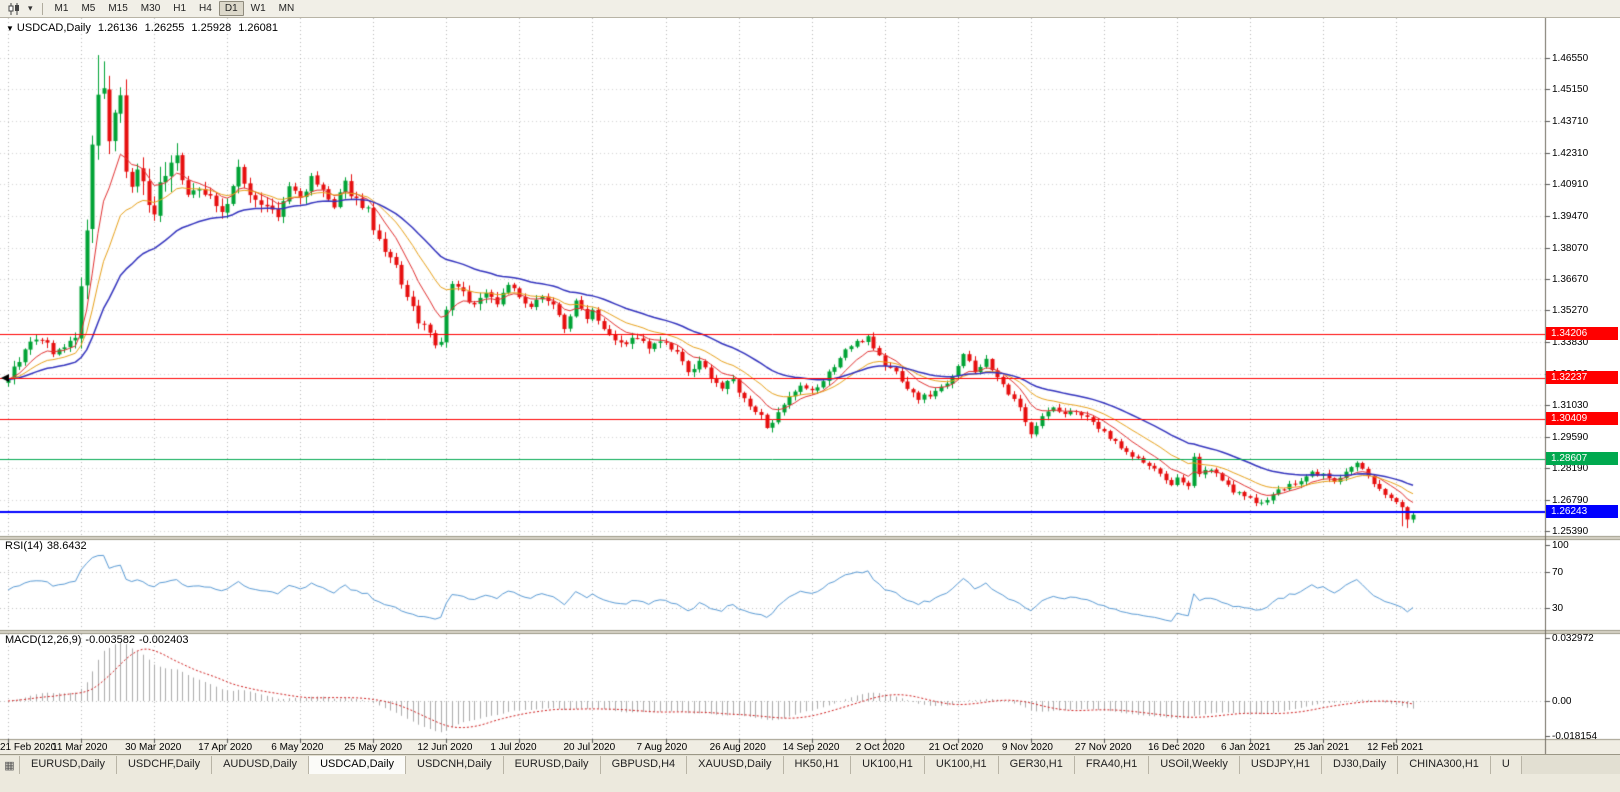 The image size is (1620, 792). What do you see at coordinates (163, 640) in the screenshot?
I see `macd-signal-value: -0.002403` at bounding box center [163, 640].